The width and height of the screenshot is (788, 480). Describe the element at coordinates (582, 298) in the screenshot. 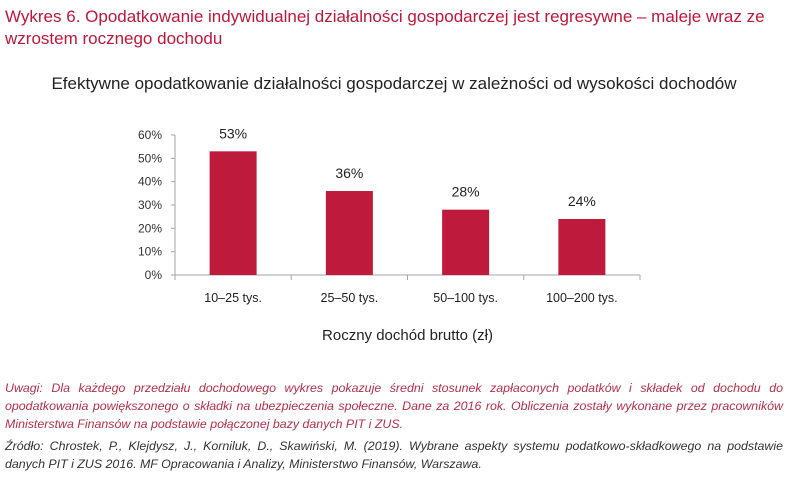

I see `x-tick-label: 100–200 tys.` at that location.